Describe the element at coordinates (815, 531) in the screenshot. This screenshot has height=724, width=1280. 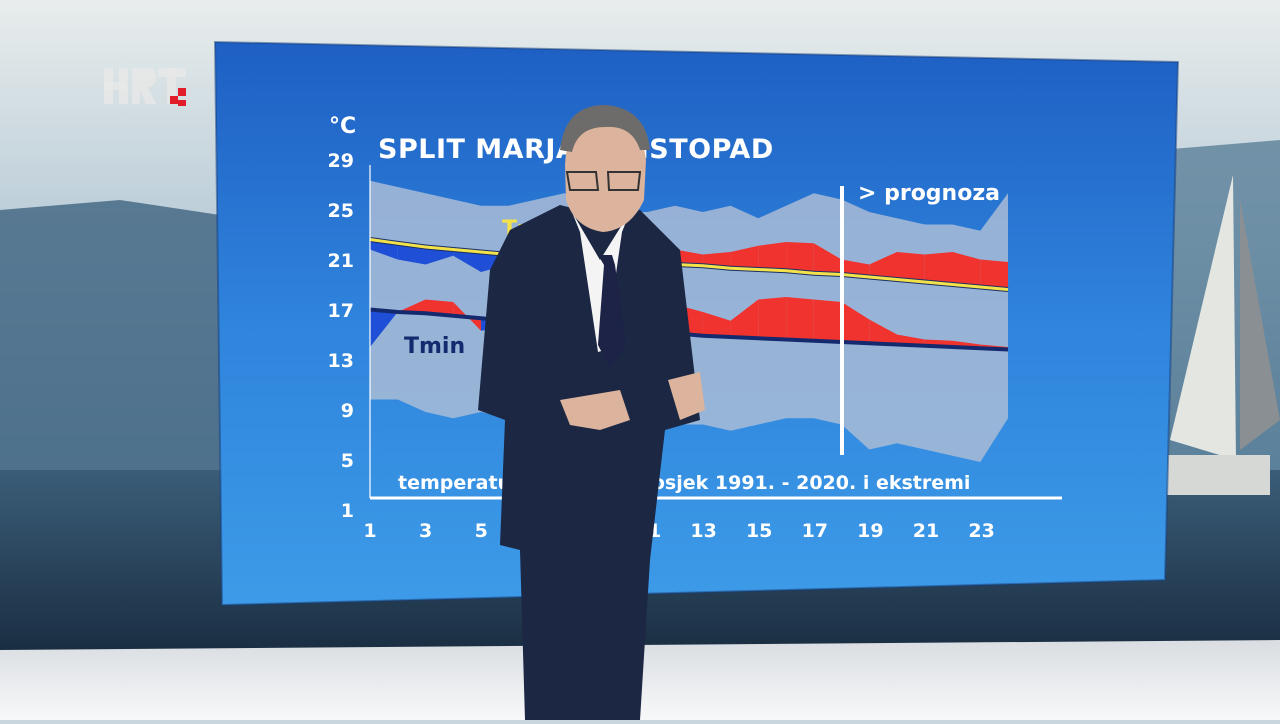
I see `x-tick-label: 17` at that location.